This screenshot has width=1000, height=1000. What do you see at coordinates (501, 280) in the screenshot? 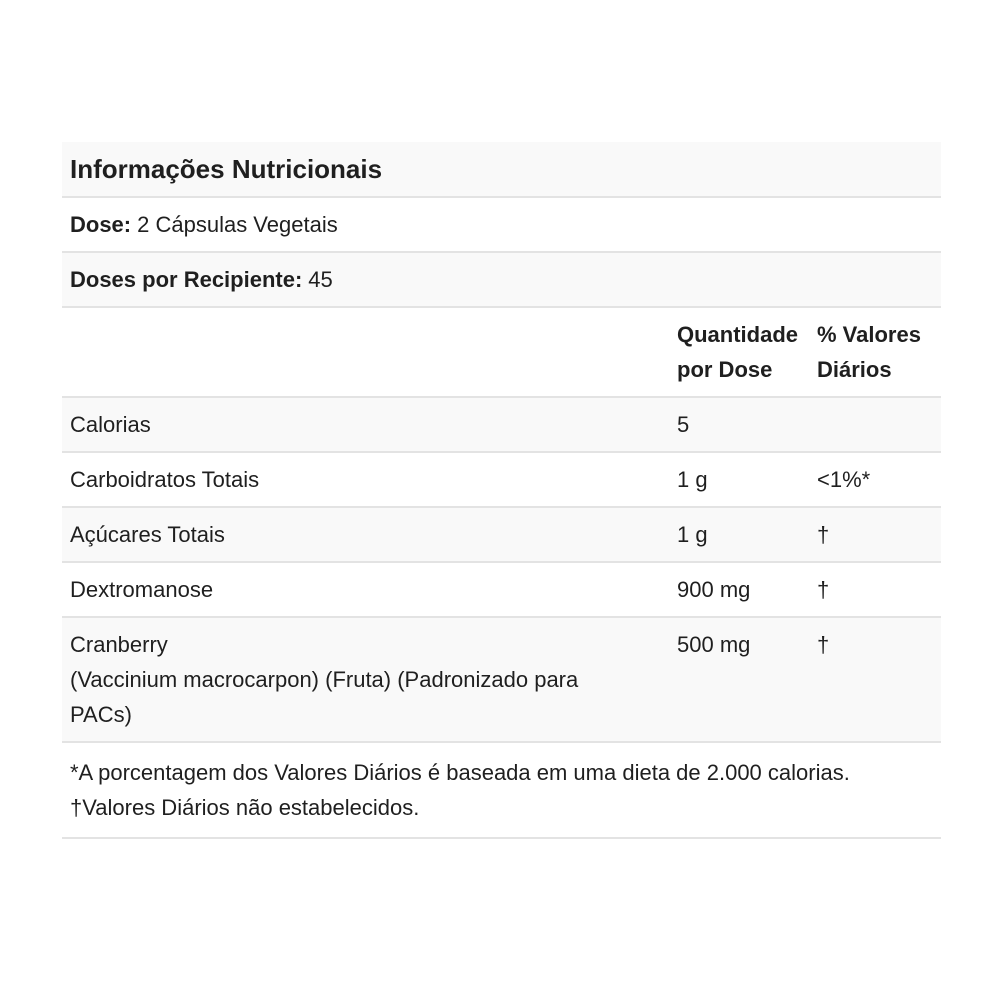
I see `servings-per-container-row: Doses por Recipiente: 45` at bounding box center [501, 280].